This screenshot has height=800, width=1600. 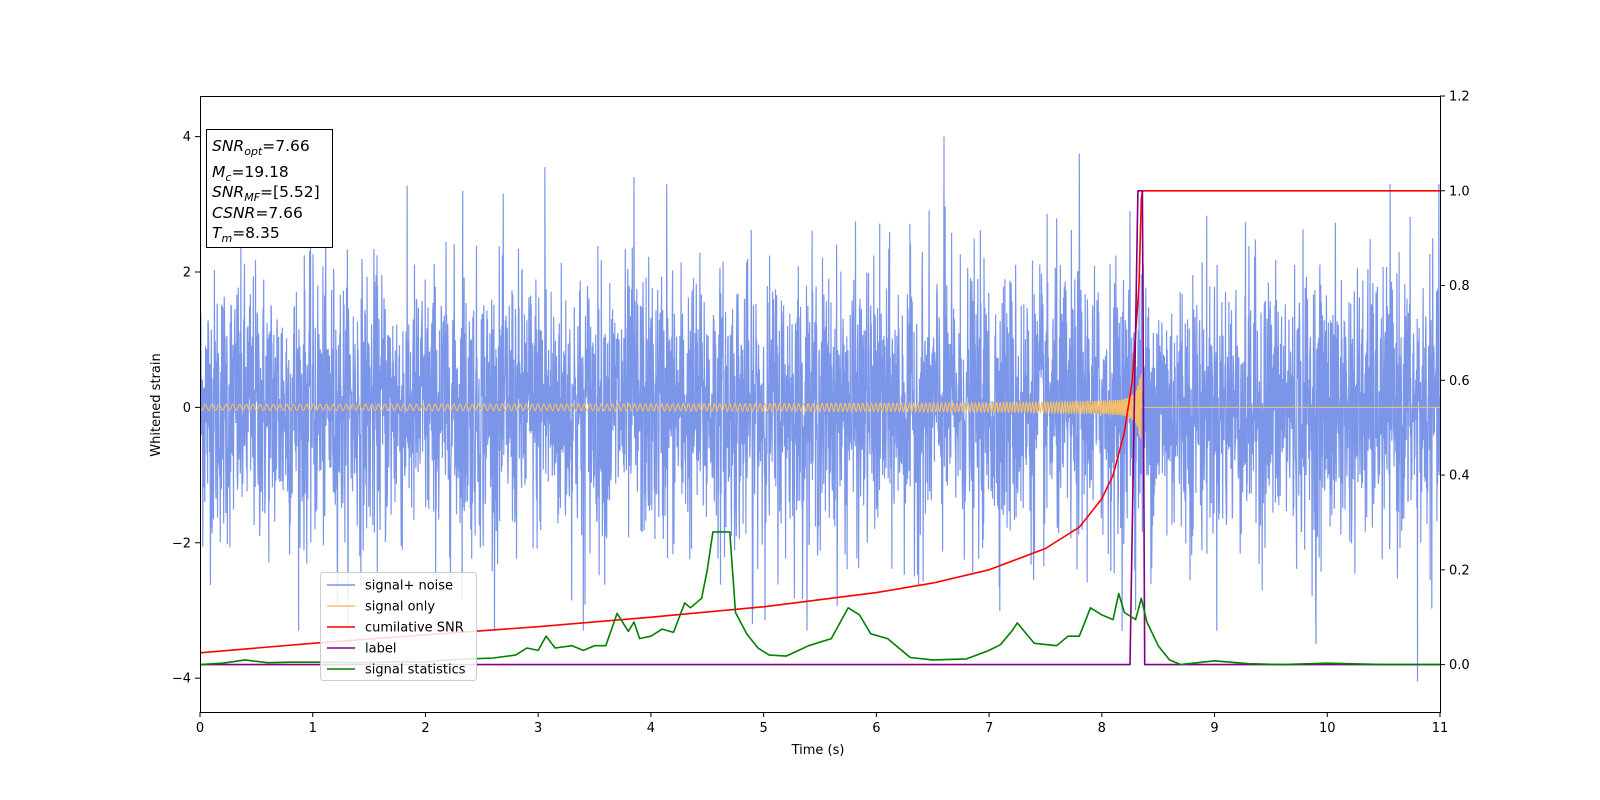 I want to click on legend-label-cumilative-snr: cumilative SNR, so click(x=414, y=628).